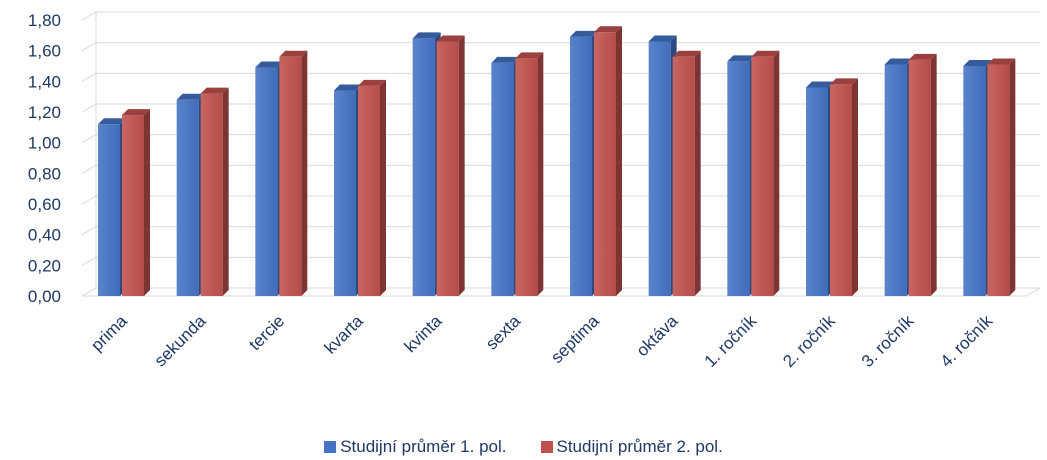 Image resolution: width=1047 pixels, height=460 pixels. What do you see at coordinates (44, 204) in the screenshot?
I see `y-tick-label: 0,60` at bounding box center [44, 204].